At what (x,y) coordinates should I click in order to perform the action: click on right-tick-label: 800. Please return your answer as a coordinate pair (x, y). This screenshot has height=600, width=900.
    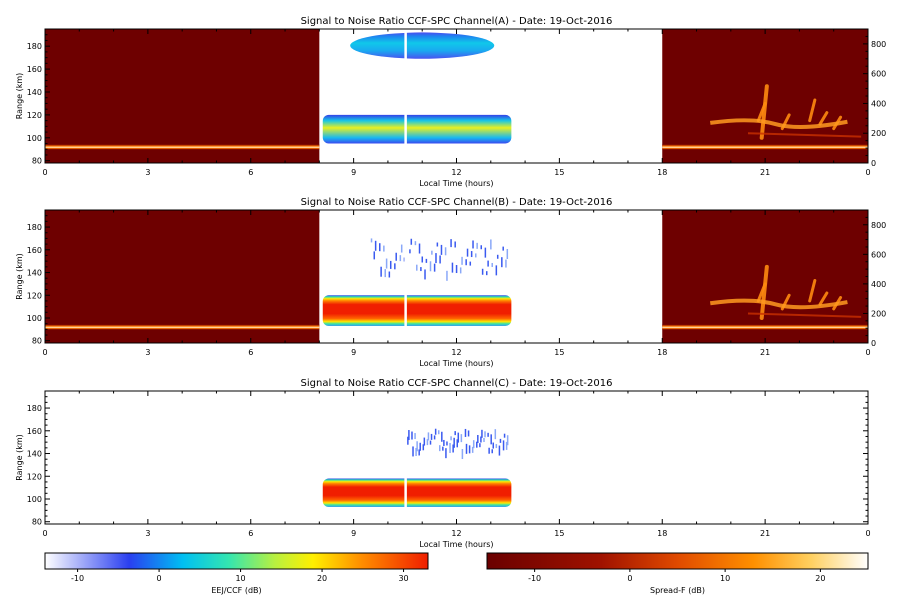
    Looking at the image, I should click on (878, 44).